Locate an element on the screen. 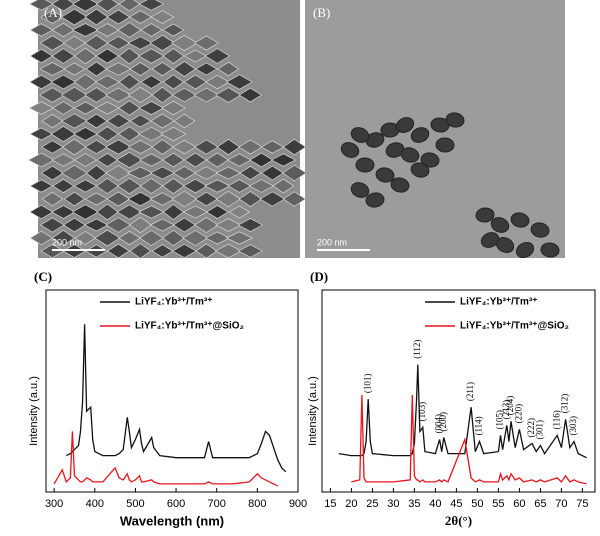  peak-label: (204) is located at coordinates (510, 406).